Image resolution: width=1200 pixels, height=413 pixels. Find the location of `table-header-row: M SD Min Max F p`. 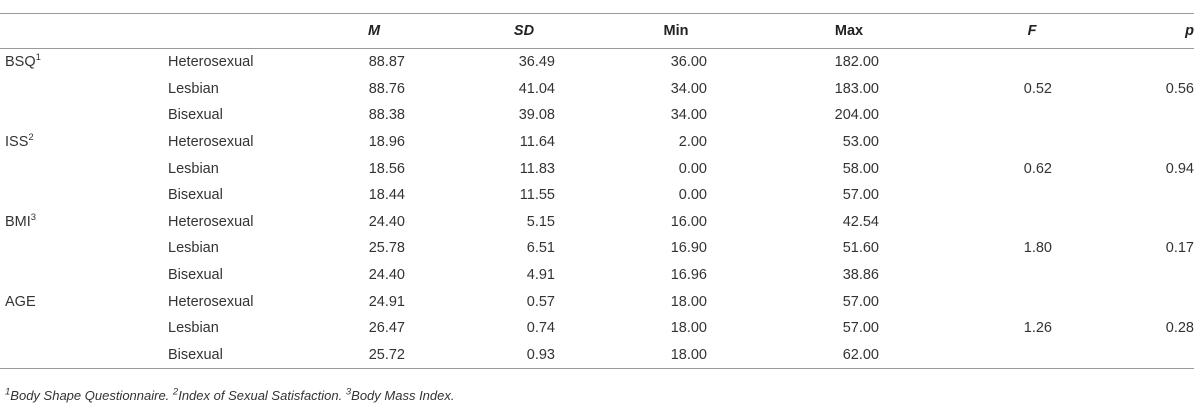

table-header-row: M SD Min Max F p is located at coordinates (597, 31).